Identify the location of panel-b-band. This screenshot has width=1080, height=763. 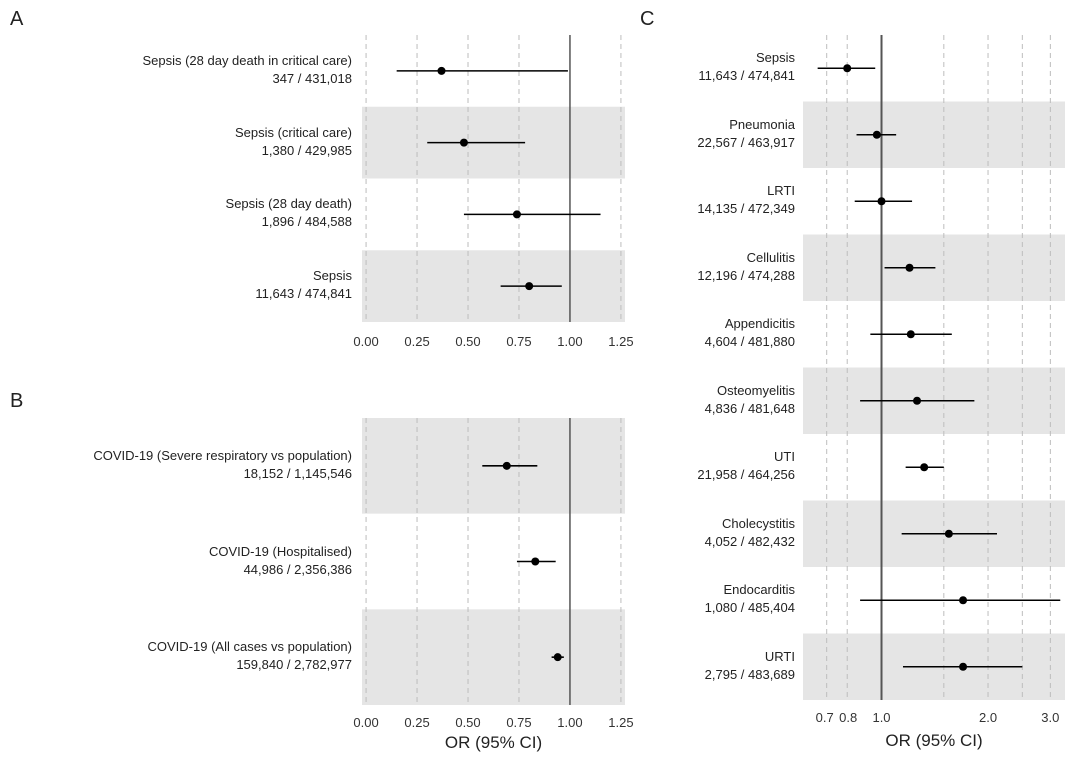
(493, 657).